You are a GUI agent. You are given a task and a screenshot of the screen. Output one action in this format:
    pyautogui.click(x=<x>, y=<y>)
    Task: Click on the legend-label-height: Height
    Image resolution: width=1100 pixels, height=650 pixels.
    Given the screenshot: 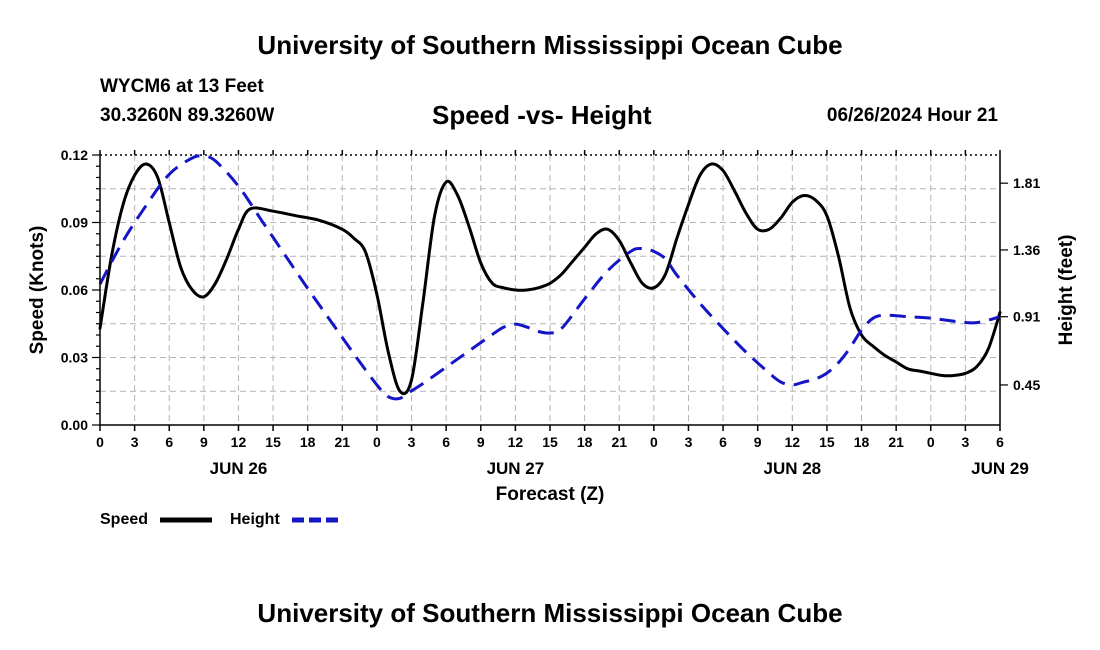 What is the action you would take?
    pyautogui.click(x=255, y=519)
    